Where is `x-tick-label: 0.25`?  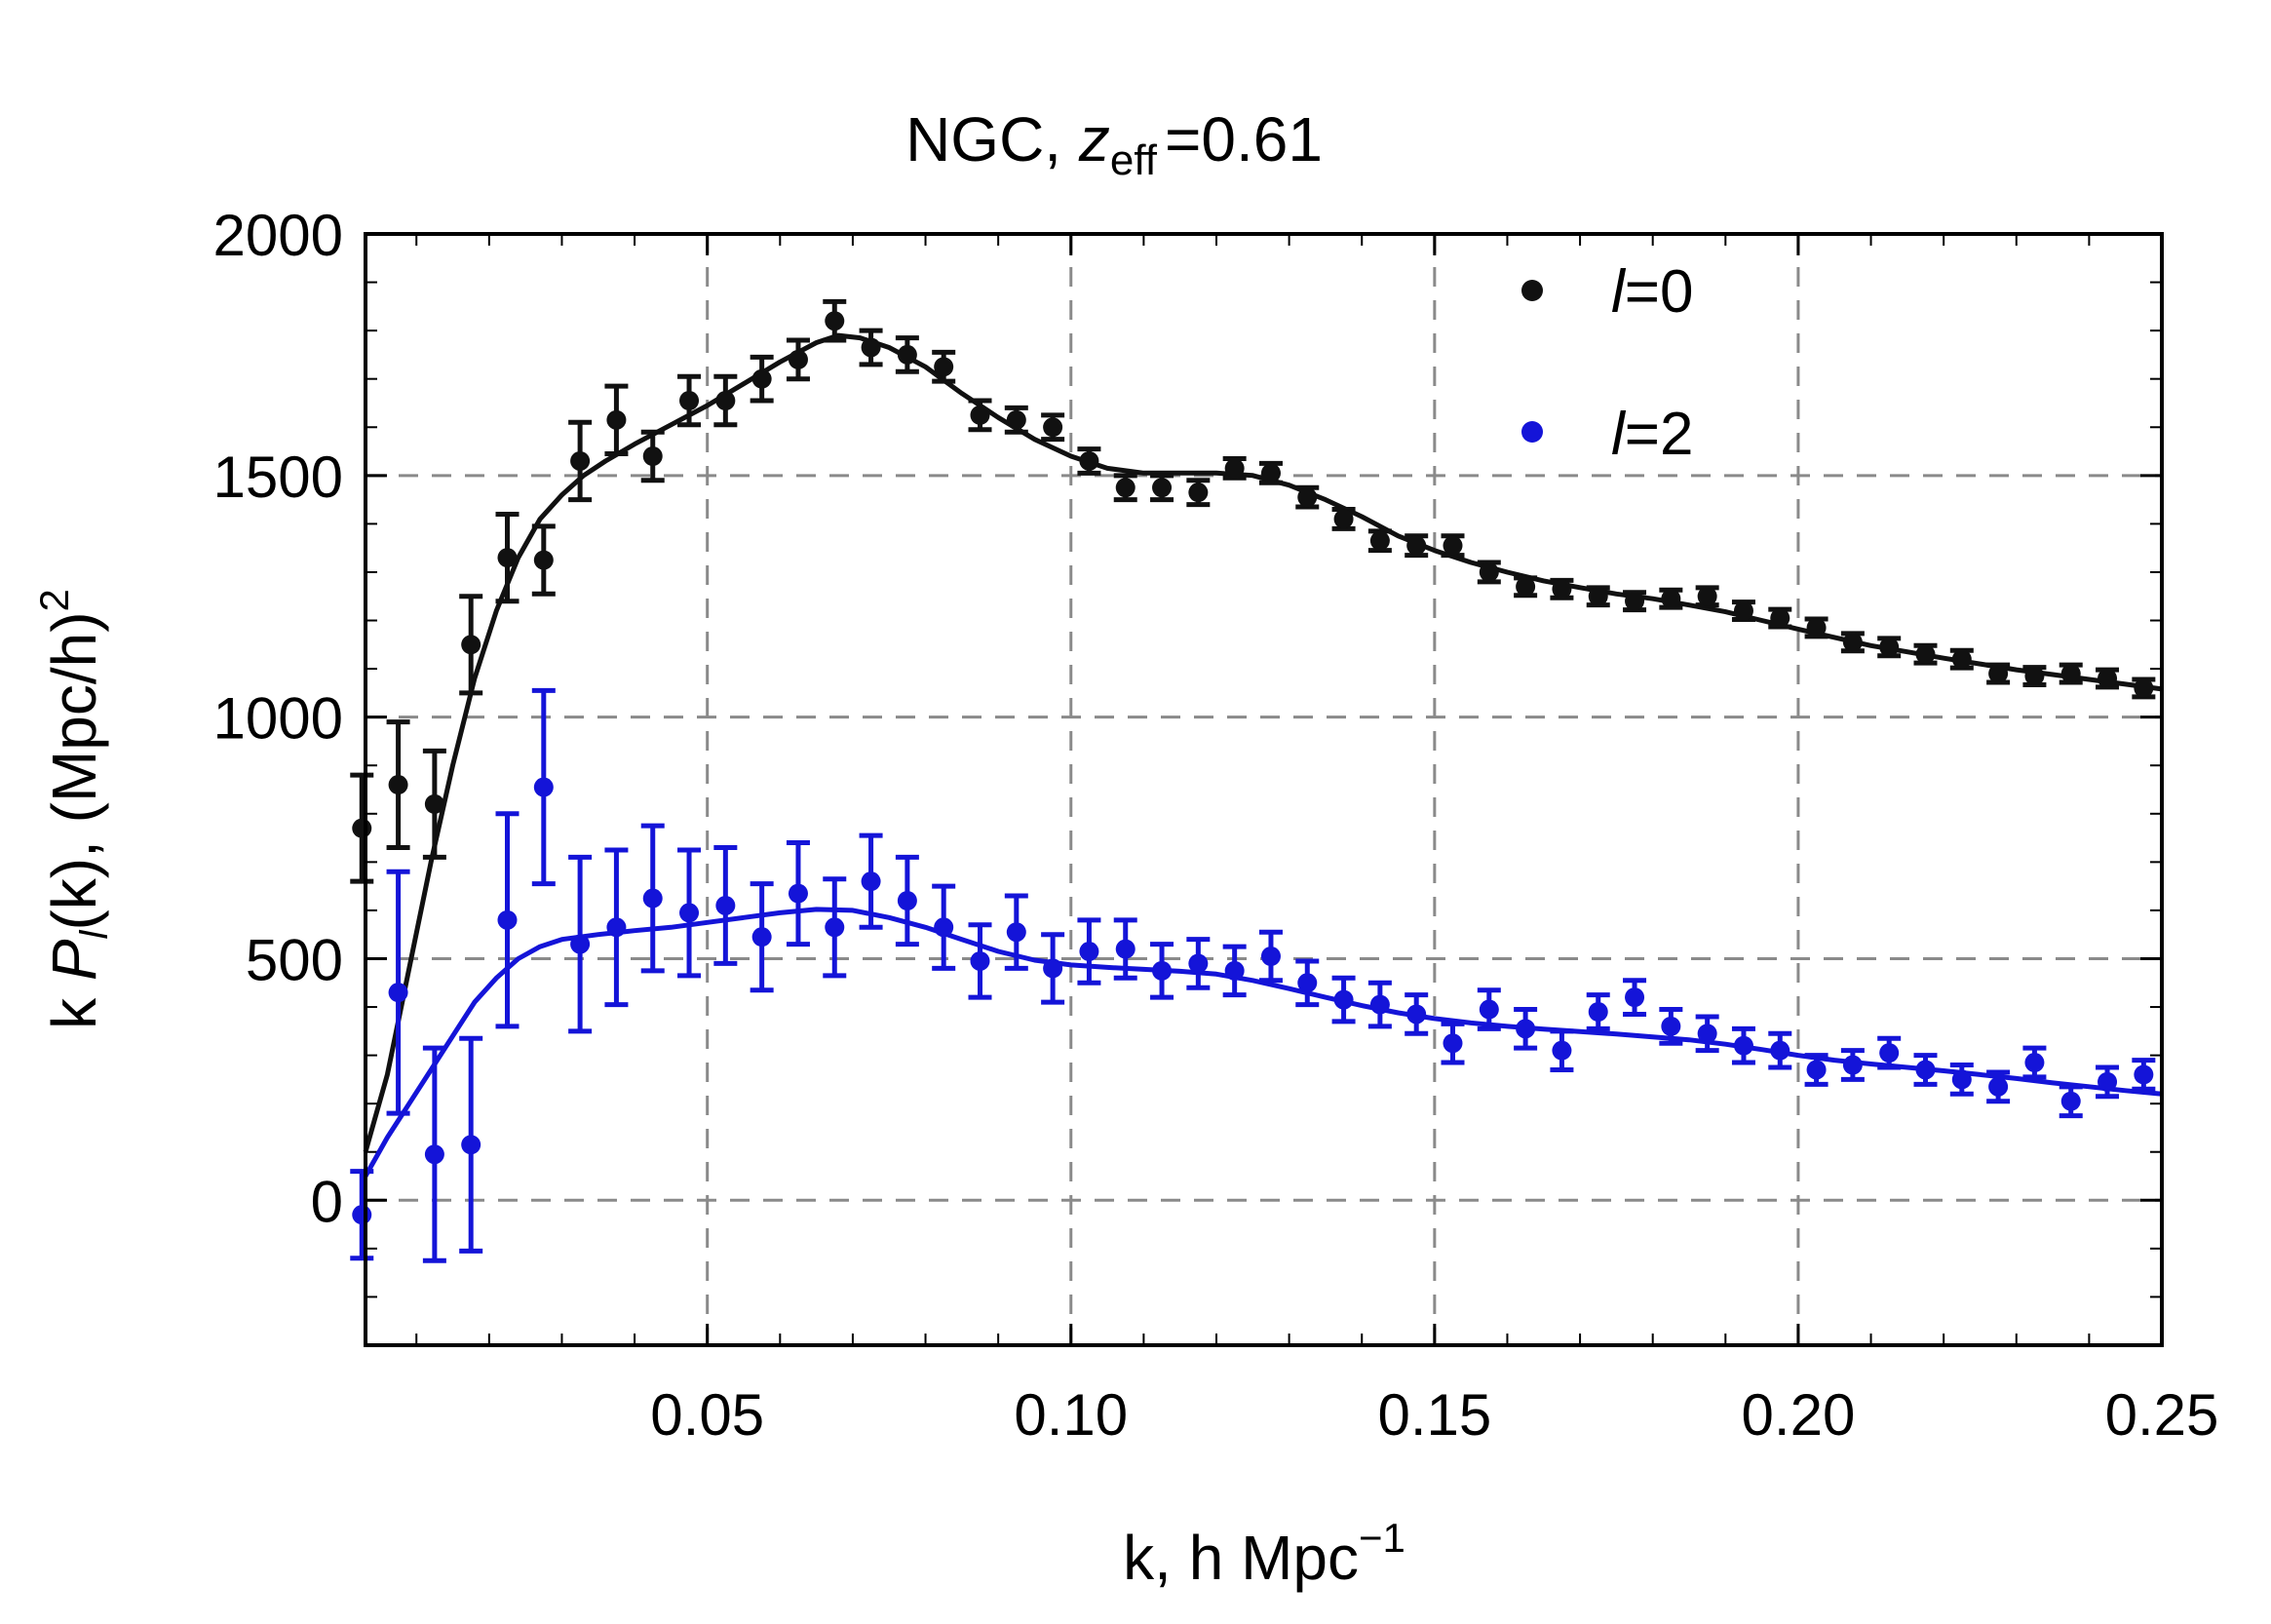 x-tick-label: 0.25 is located at coordinates (2162, 1415).